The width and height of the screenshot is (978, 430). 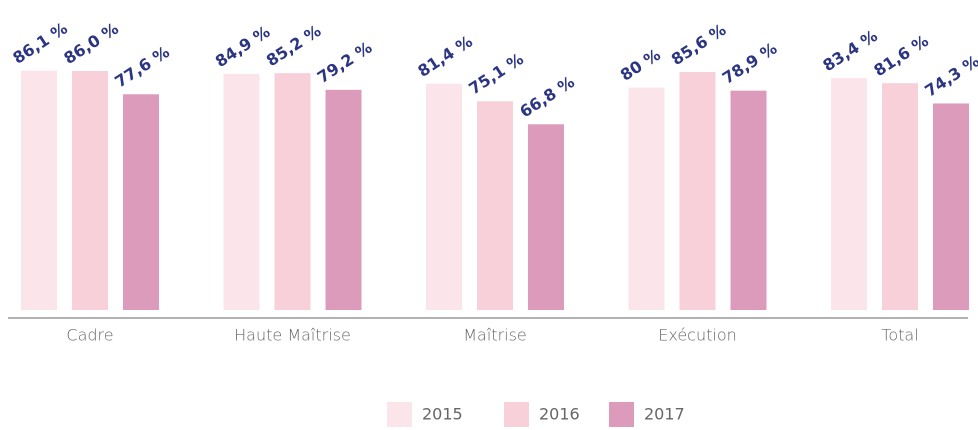 I want to click on value-label: 81,4 %, so click(x=445, y=56).